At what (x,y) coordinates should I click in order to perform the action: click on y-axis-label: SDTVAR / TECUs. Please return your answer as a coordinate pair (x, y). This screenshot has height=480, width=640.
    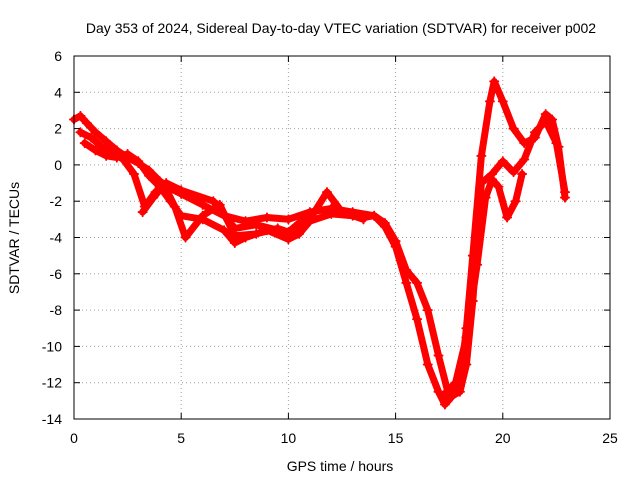
    Looking at the image, I should click on (14, 238).